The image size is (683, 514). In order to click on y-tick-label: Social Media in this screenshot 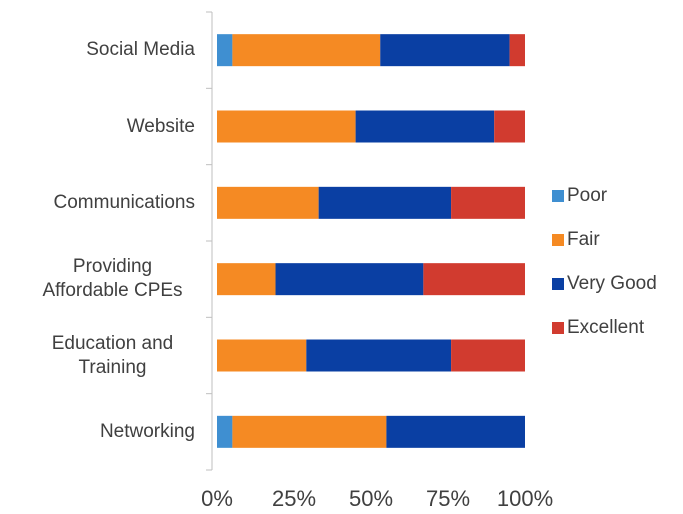, I will do `click(105, 50)`.